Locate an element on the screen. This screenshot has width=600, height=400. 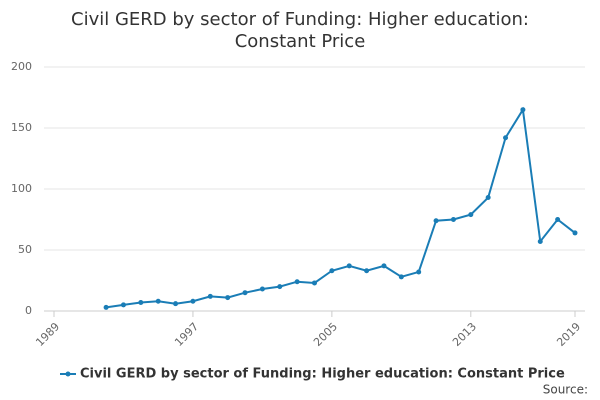
x-tick-label: 2019 is located at coordinates (568, 334).